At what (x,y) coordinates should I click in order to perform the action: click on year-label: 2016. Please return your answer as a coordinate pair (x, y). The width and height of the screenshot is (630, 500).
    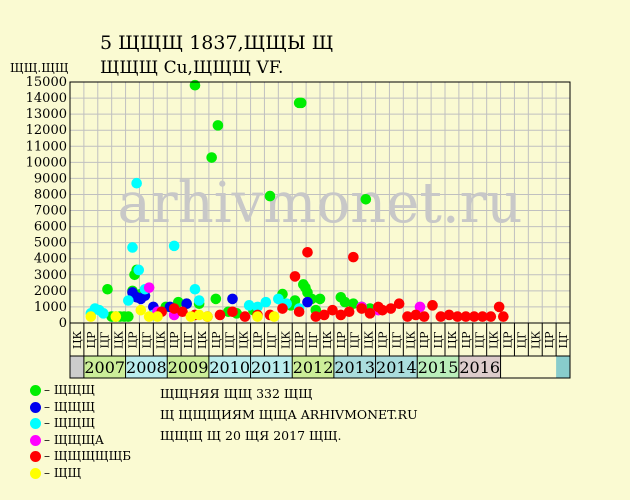
    Looking at the image, I should click on (479, 367).